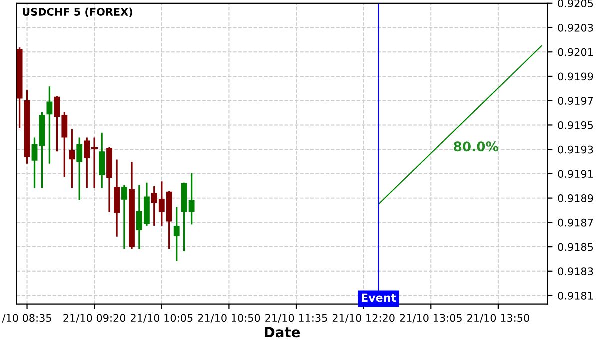  I want to click on chart-title: USDCHF 5 (FOREX), so click(77, 13).